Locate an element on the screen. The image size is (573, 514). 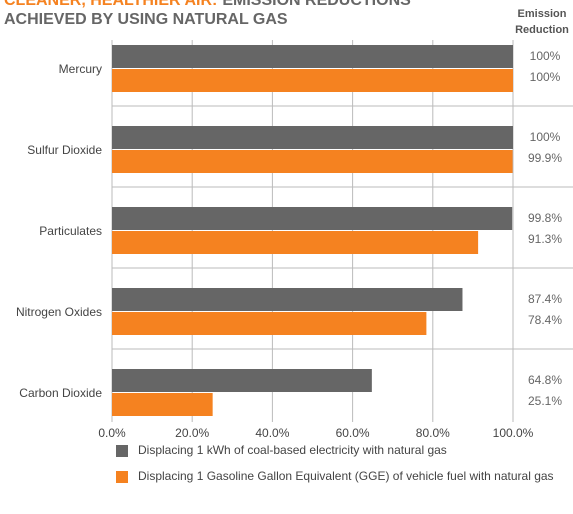
value-label: 78.4% is located at coordinates (545, 320).